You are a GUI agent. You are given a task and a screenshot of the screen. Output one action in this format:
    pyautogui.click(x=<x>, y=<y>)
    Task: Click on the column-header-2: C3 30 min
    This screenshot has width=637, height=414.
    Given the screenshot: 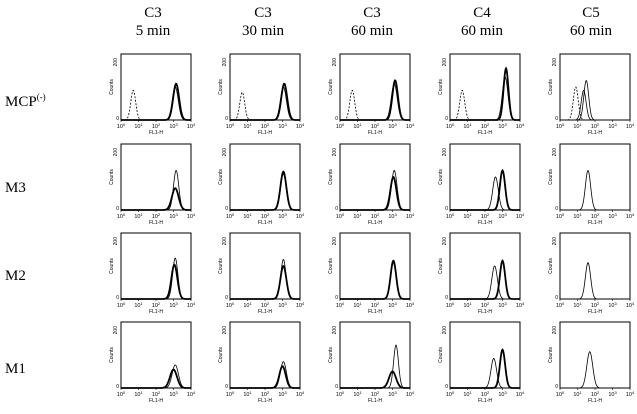 What is the action you would take?
    pyautogui.click(x=263, y=22)
    